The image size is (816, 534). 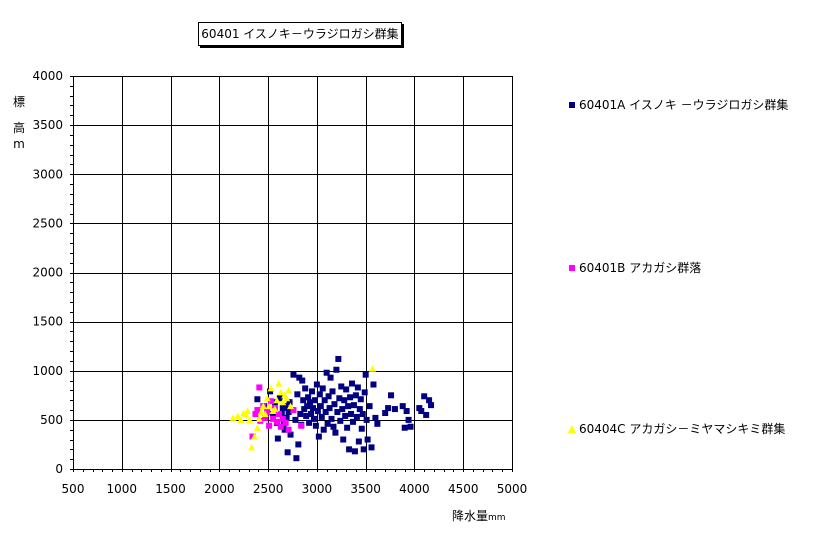 I want to click on x-tick-label: 3000, so click(x=317, y=489).